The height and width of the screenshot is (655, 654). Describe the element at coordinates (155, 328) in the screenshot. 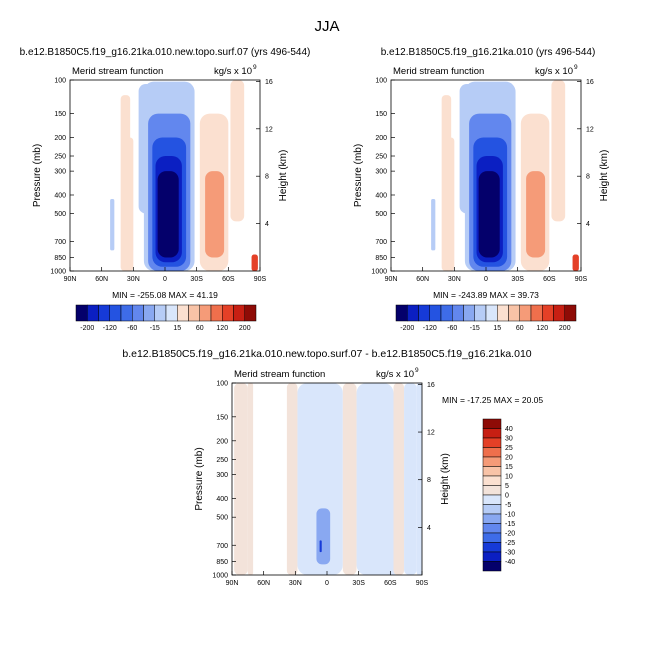

I see `colorbar-label: -15` at that location.